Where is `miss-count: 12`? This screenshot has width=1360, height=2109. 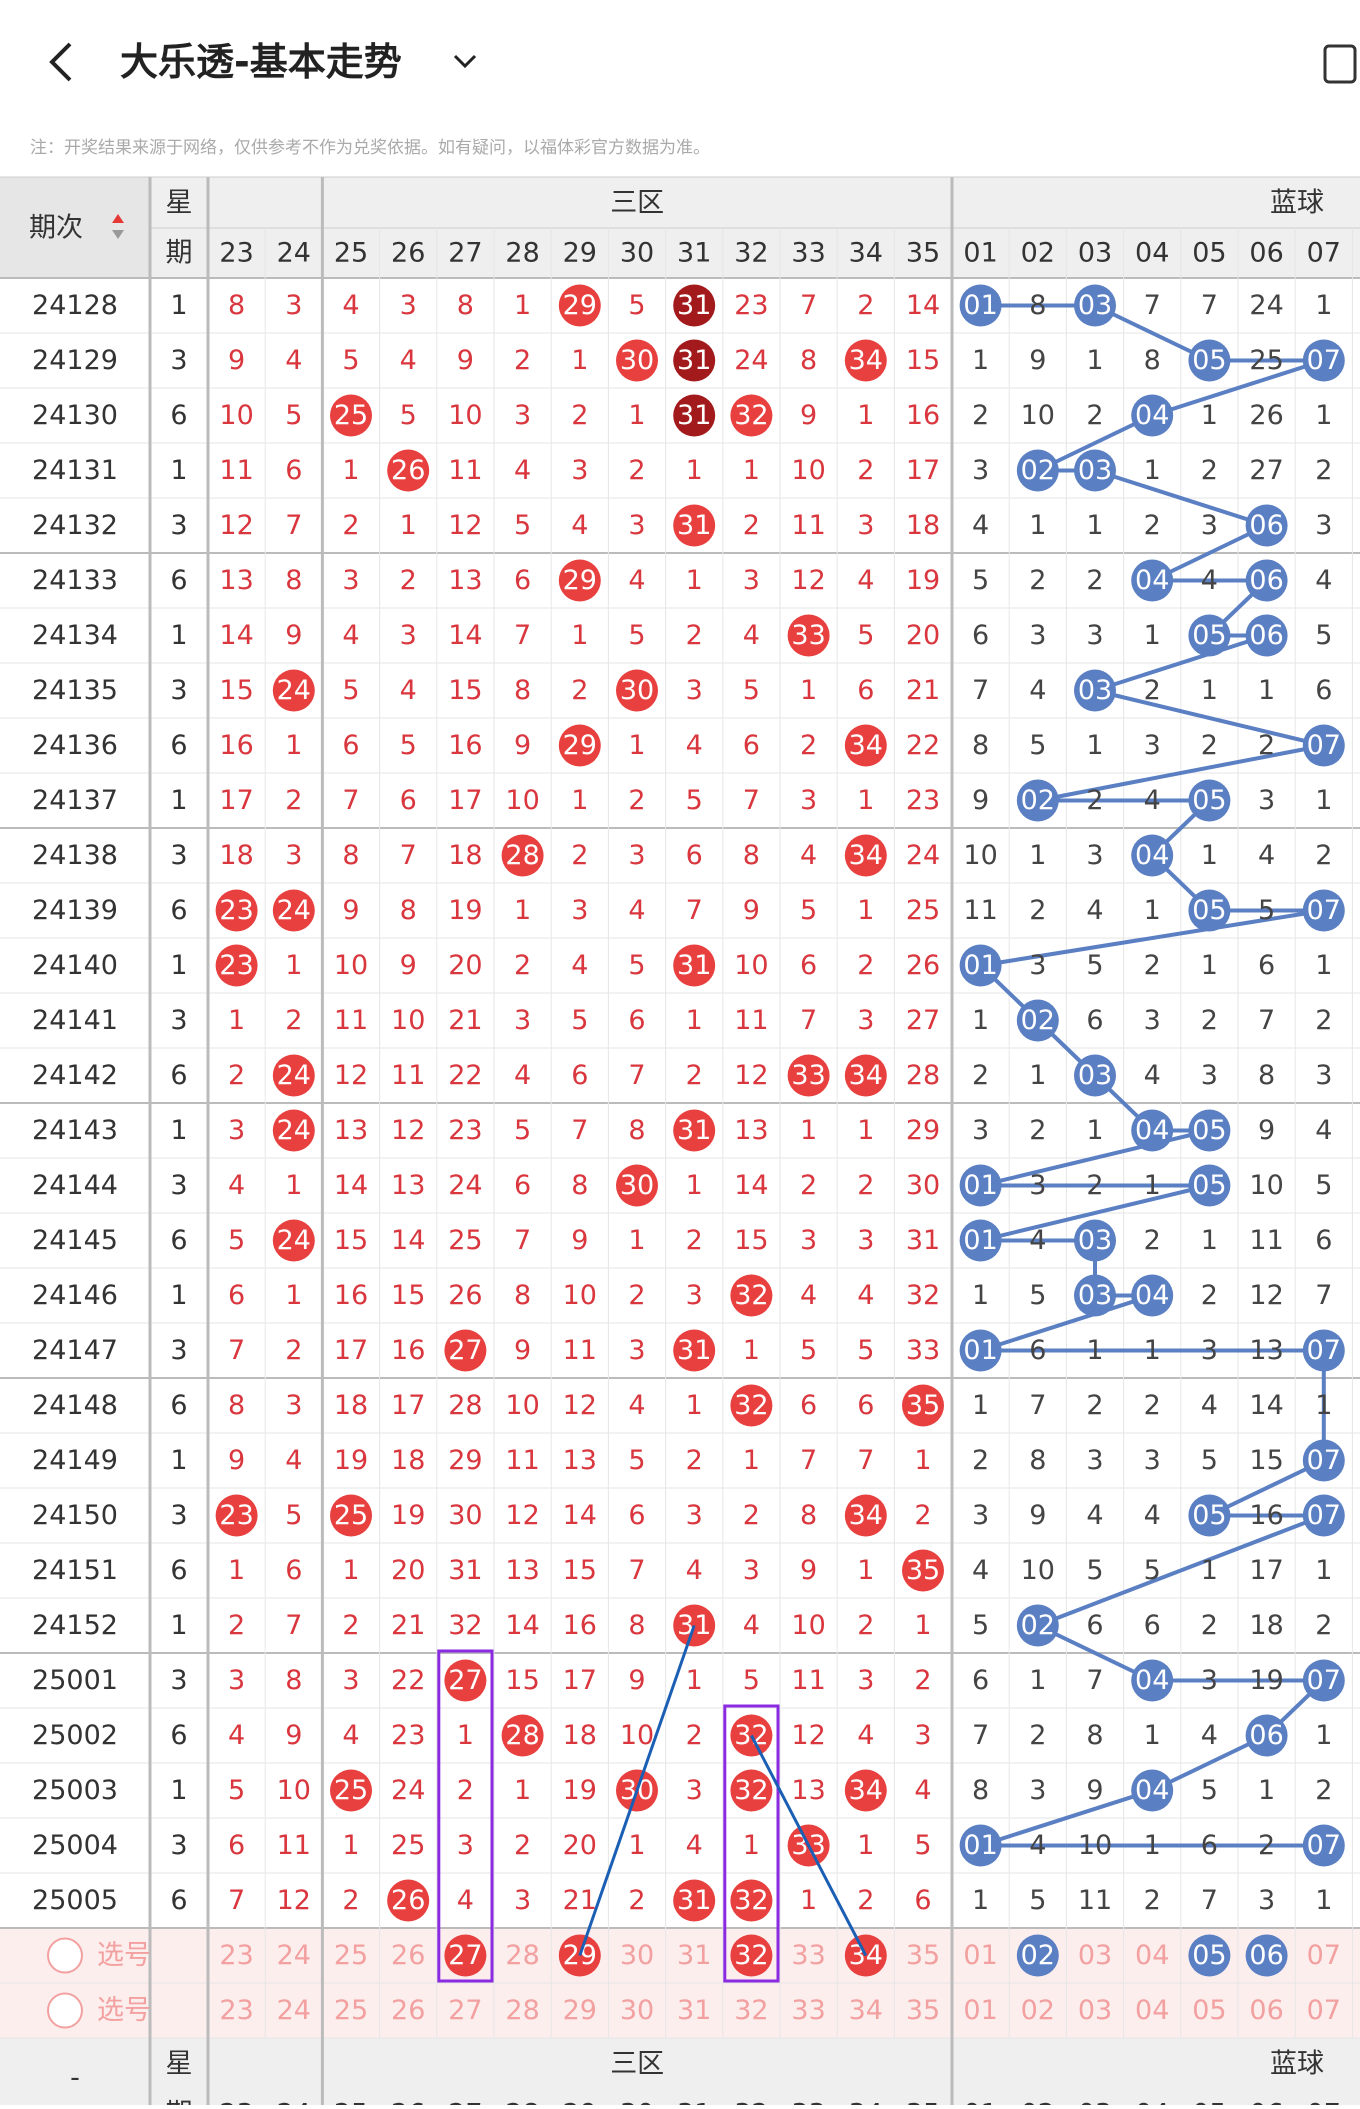 miss-count: 12 is located at coordinates (351, 1075).